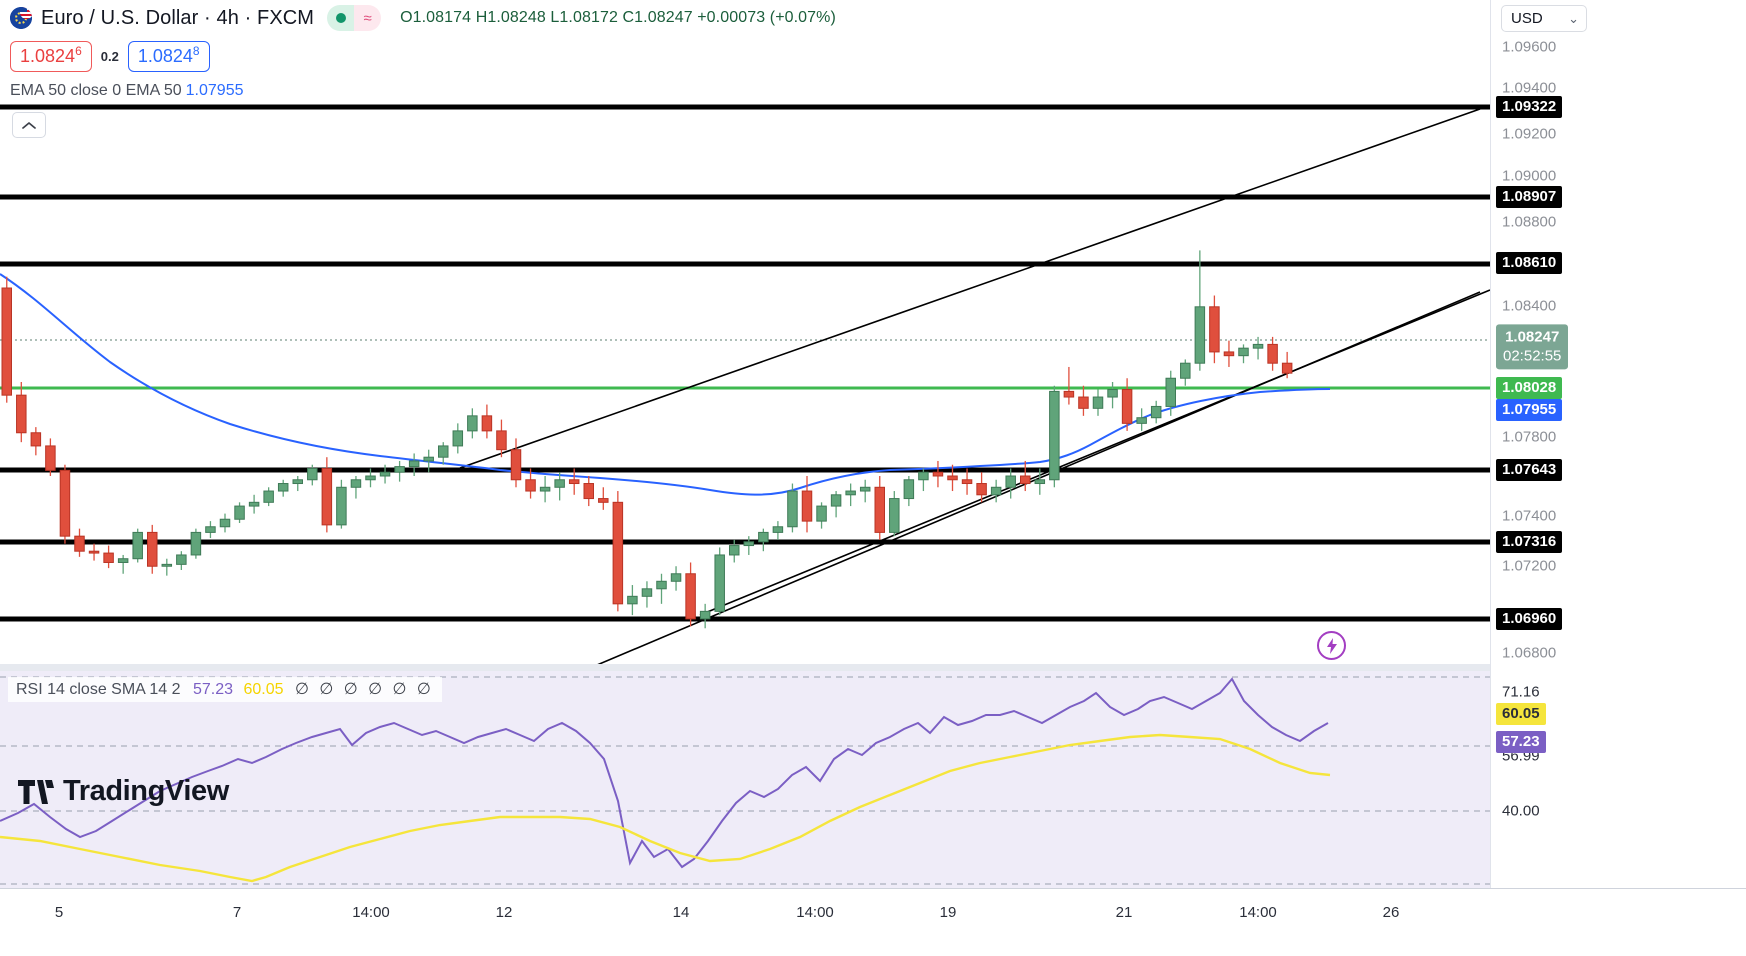  I want to click on market-status-pills: ≈, so click(354, 18).